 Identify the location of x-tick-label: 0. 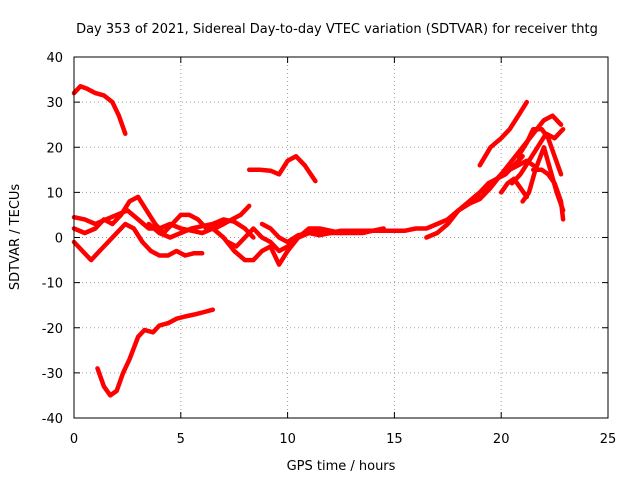
(74, 439).